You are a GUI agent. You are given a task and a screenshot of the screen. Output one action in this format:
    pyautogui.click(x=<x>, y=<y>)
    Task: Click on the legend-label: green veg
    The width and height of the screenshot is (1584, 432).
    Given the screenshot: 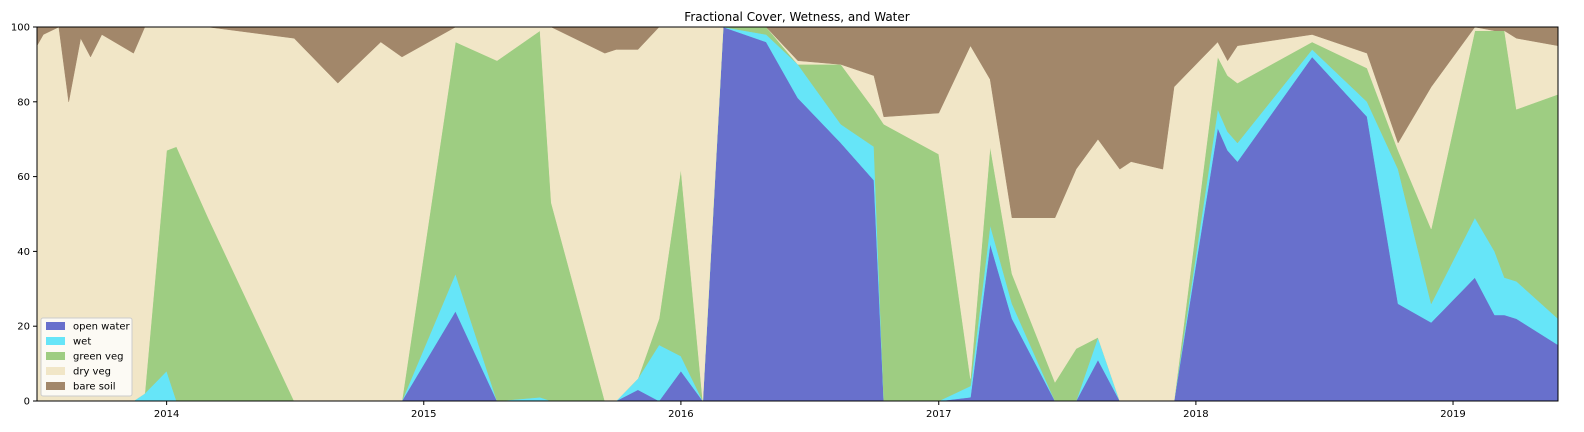 What is the action you would take?
    pyautogui.click(x=98, y=357)
    